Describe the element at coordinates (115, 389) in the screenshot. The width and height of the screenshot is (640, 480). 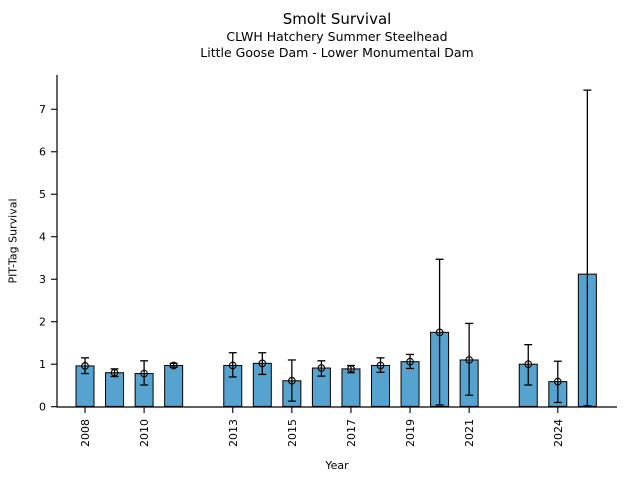
I see `bar-2009` at that location.